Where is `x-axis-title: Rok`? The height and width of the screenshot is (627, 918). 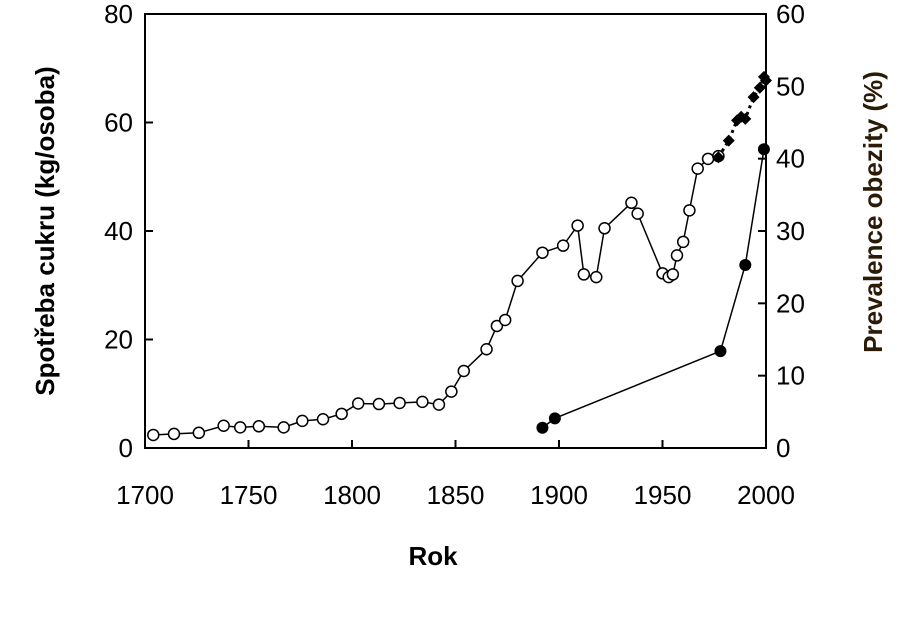
x-axis-title: Rok is located at coordinates (433, 556).